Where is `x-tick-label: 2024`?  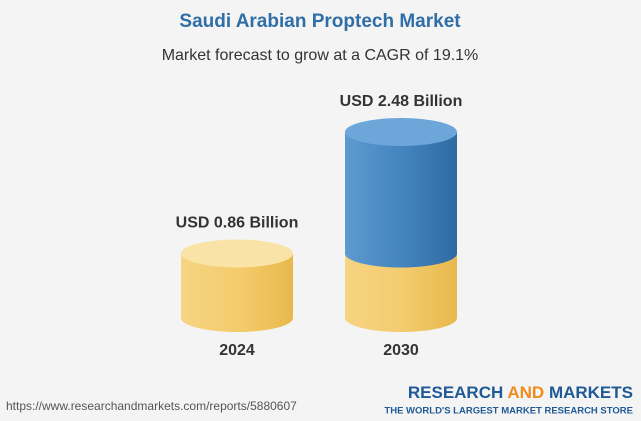 x-tick-label: 2024 is located at coordinates (237, 350).